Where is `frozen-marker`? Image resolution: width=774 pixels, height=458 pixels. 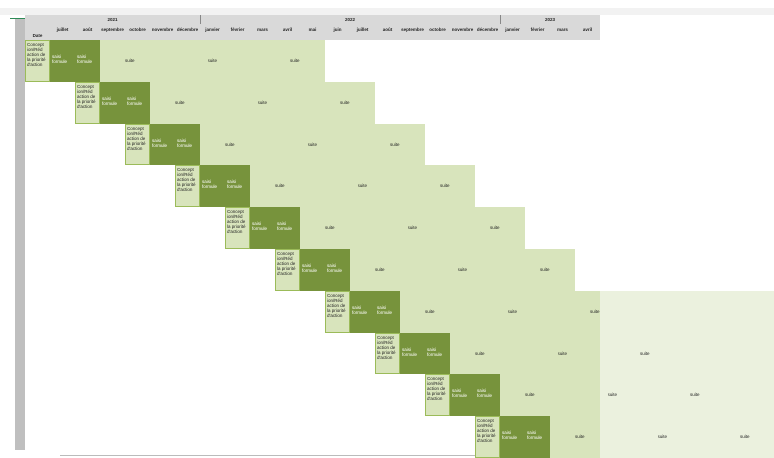
frozen-marker is located at coordinates (20, 18).